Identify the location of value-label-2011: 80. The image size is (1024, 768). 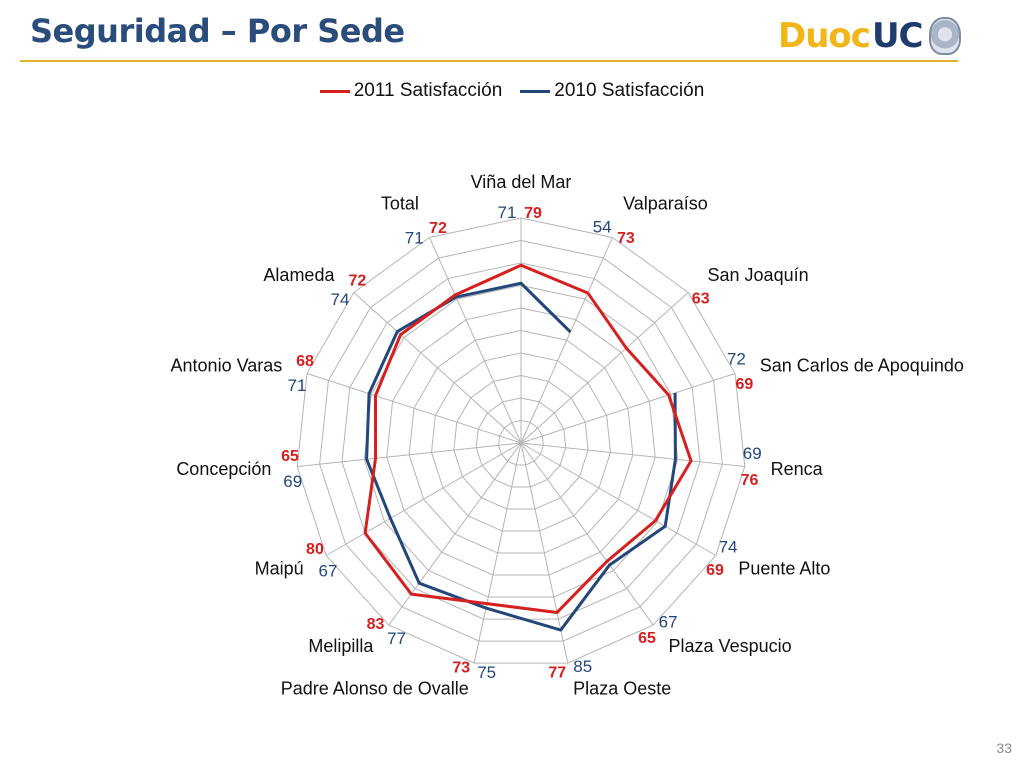
(315, 549).